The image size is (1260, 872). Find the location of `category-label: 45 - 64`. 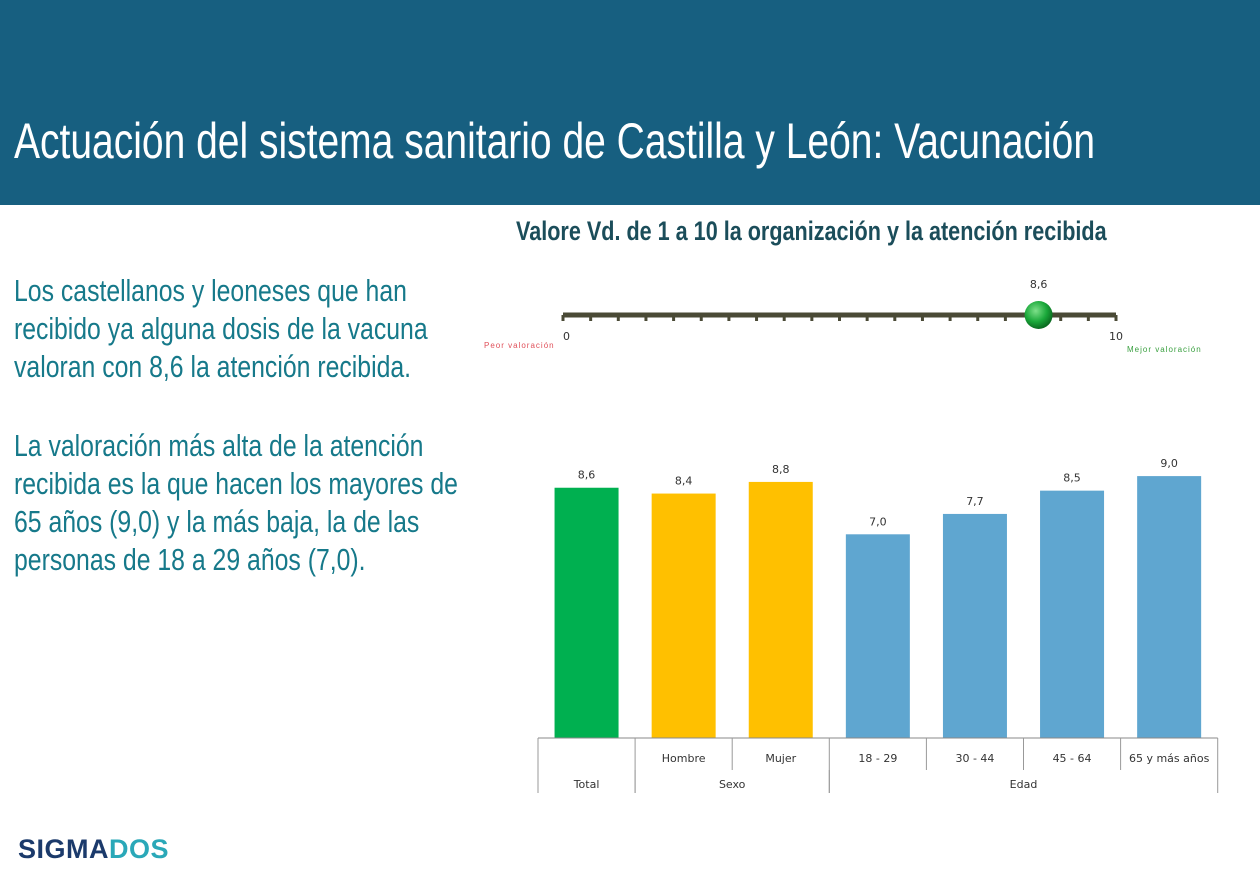

category-label: 45 - 64 is located at coordinates (1072, 758).